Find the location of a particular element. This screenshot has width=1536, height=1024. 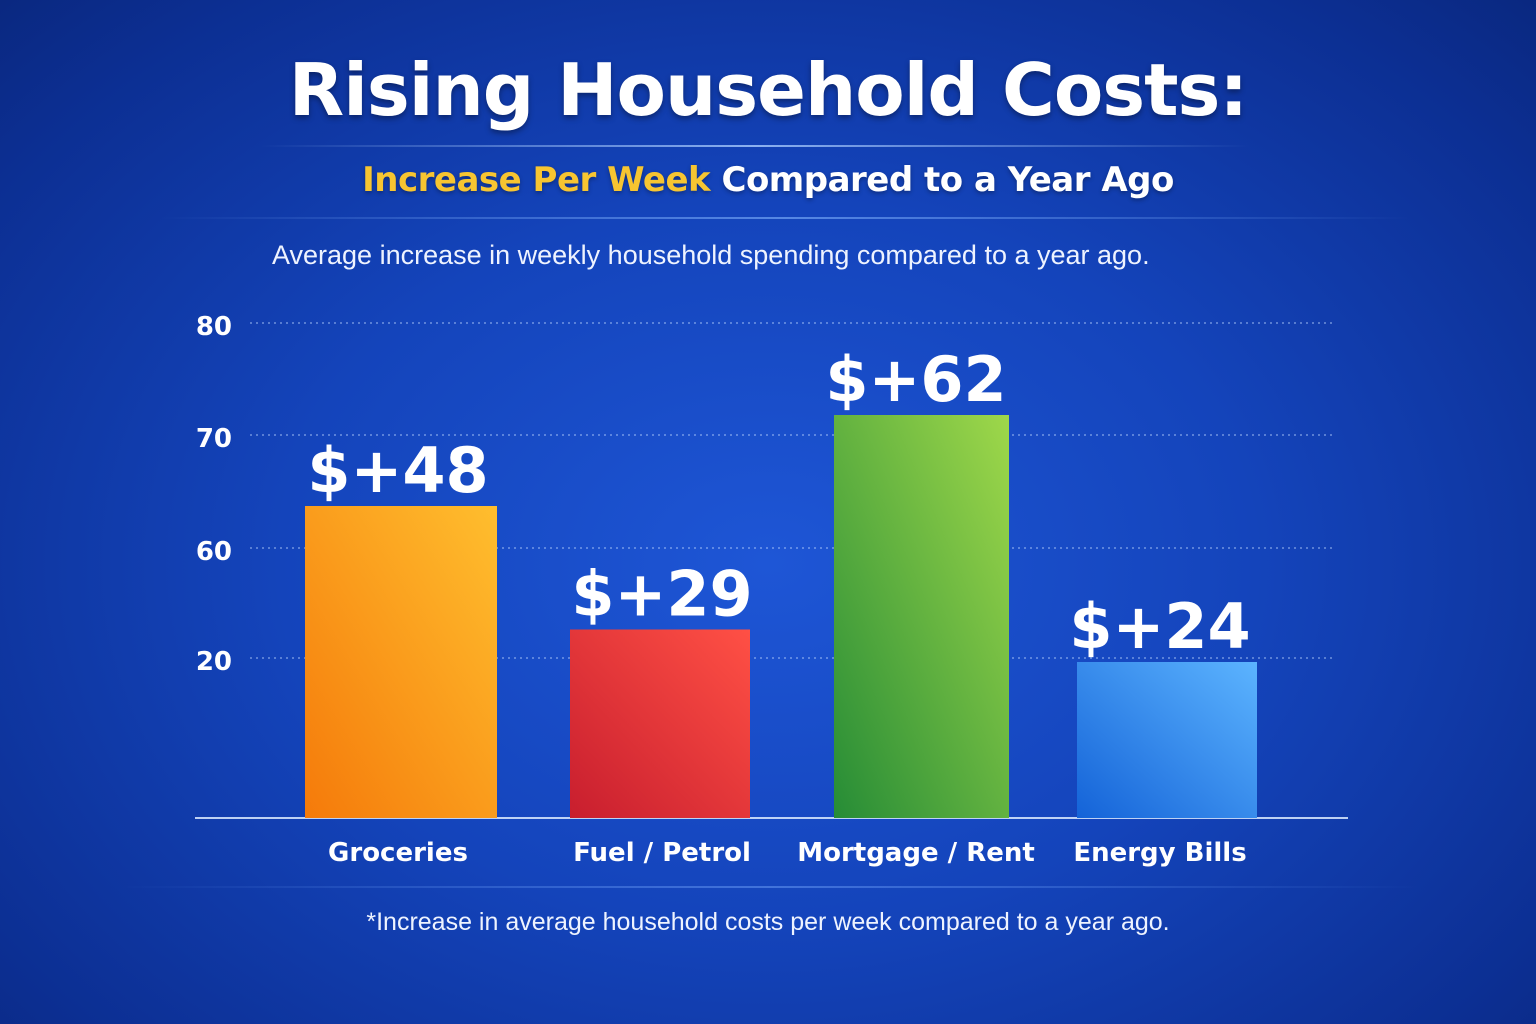

category-label: Groceries is located at coordinates (398, 853).